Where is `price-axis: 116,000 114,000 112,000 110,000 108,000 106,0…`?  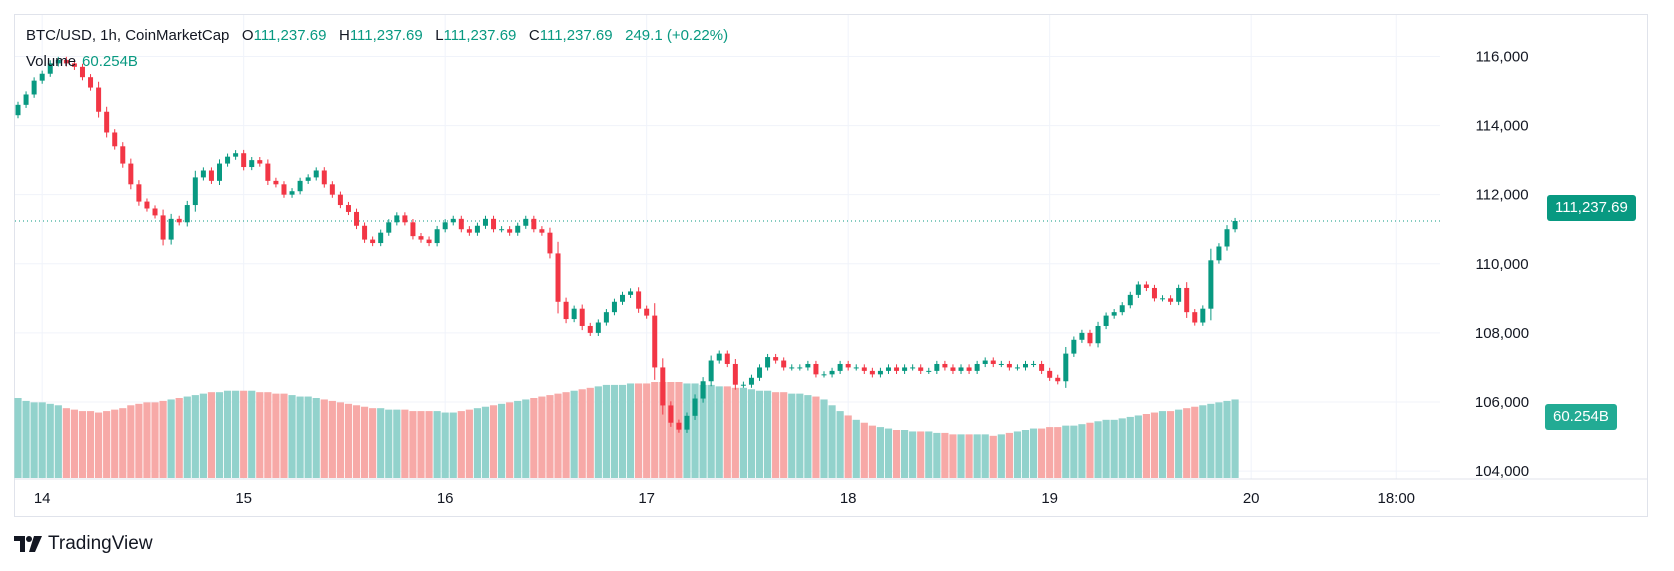
price-axis: 116,000 114,000 112,000 110,000 108,000 106,0… is located at coordinates (1502, 264).